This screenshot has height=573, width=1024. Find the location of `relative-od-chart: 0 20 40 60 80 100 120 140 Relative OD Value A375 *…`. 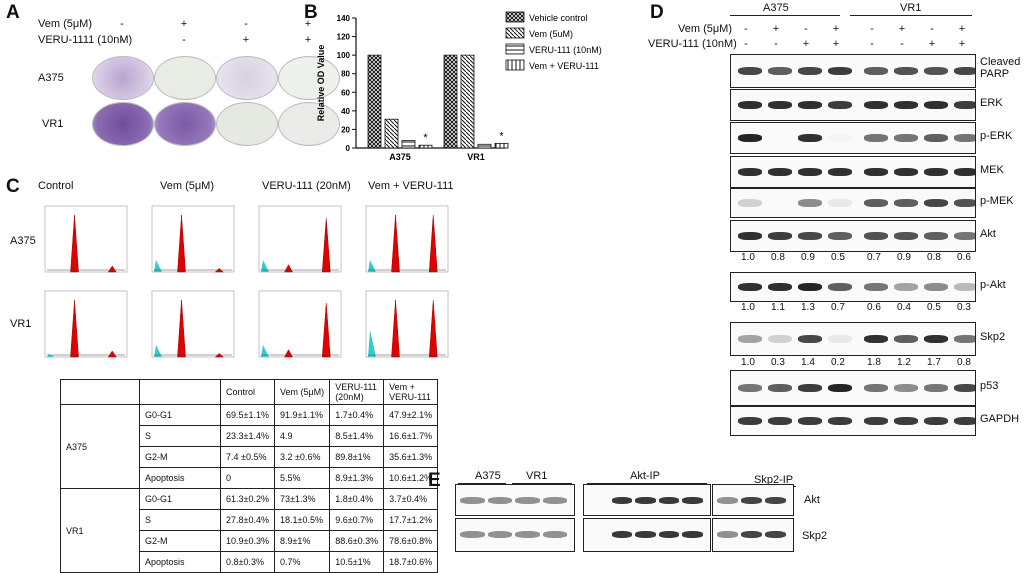

relative-od-chart: 0 20 40 60 80 100 120 140 Relative OD Value A375 *… is located at coordinates (459, 86).